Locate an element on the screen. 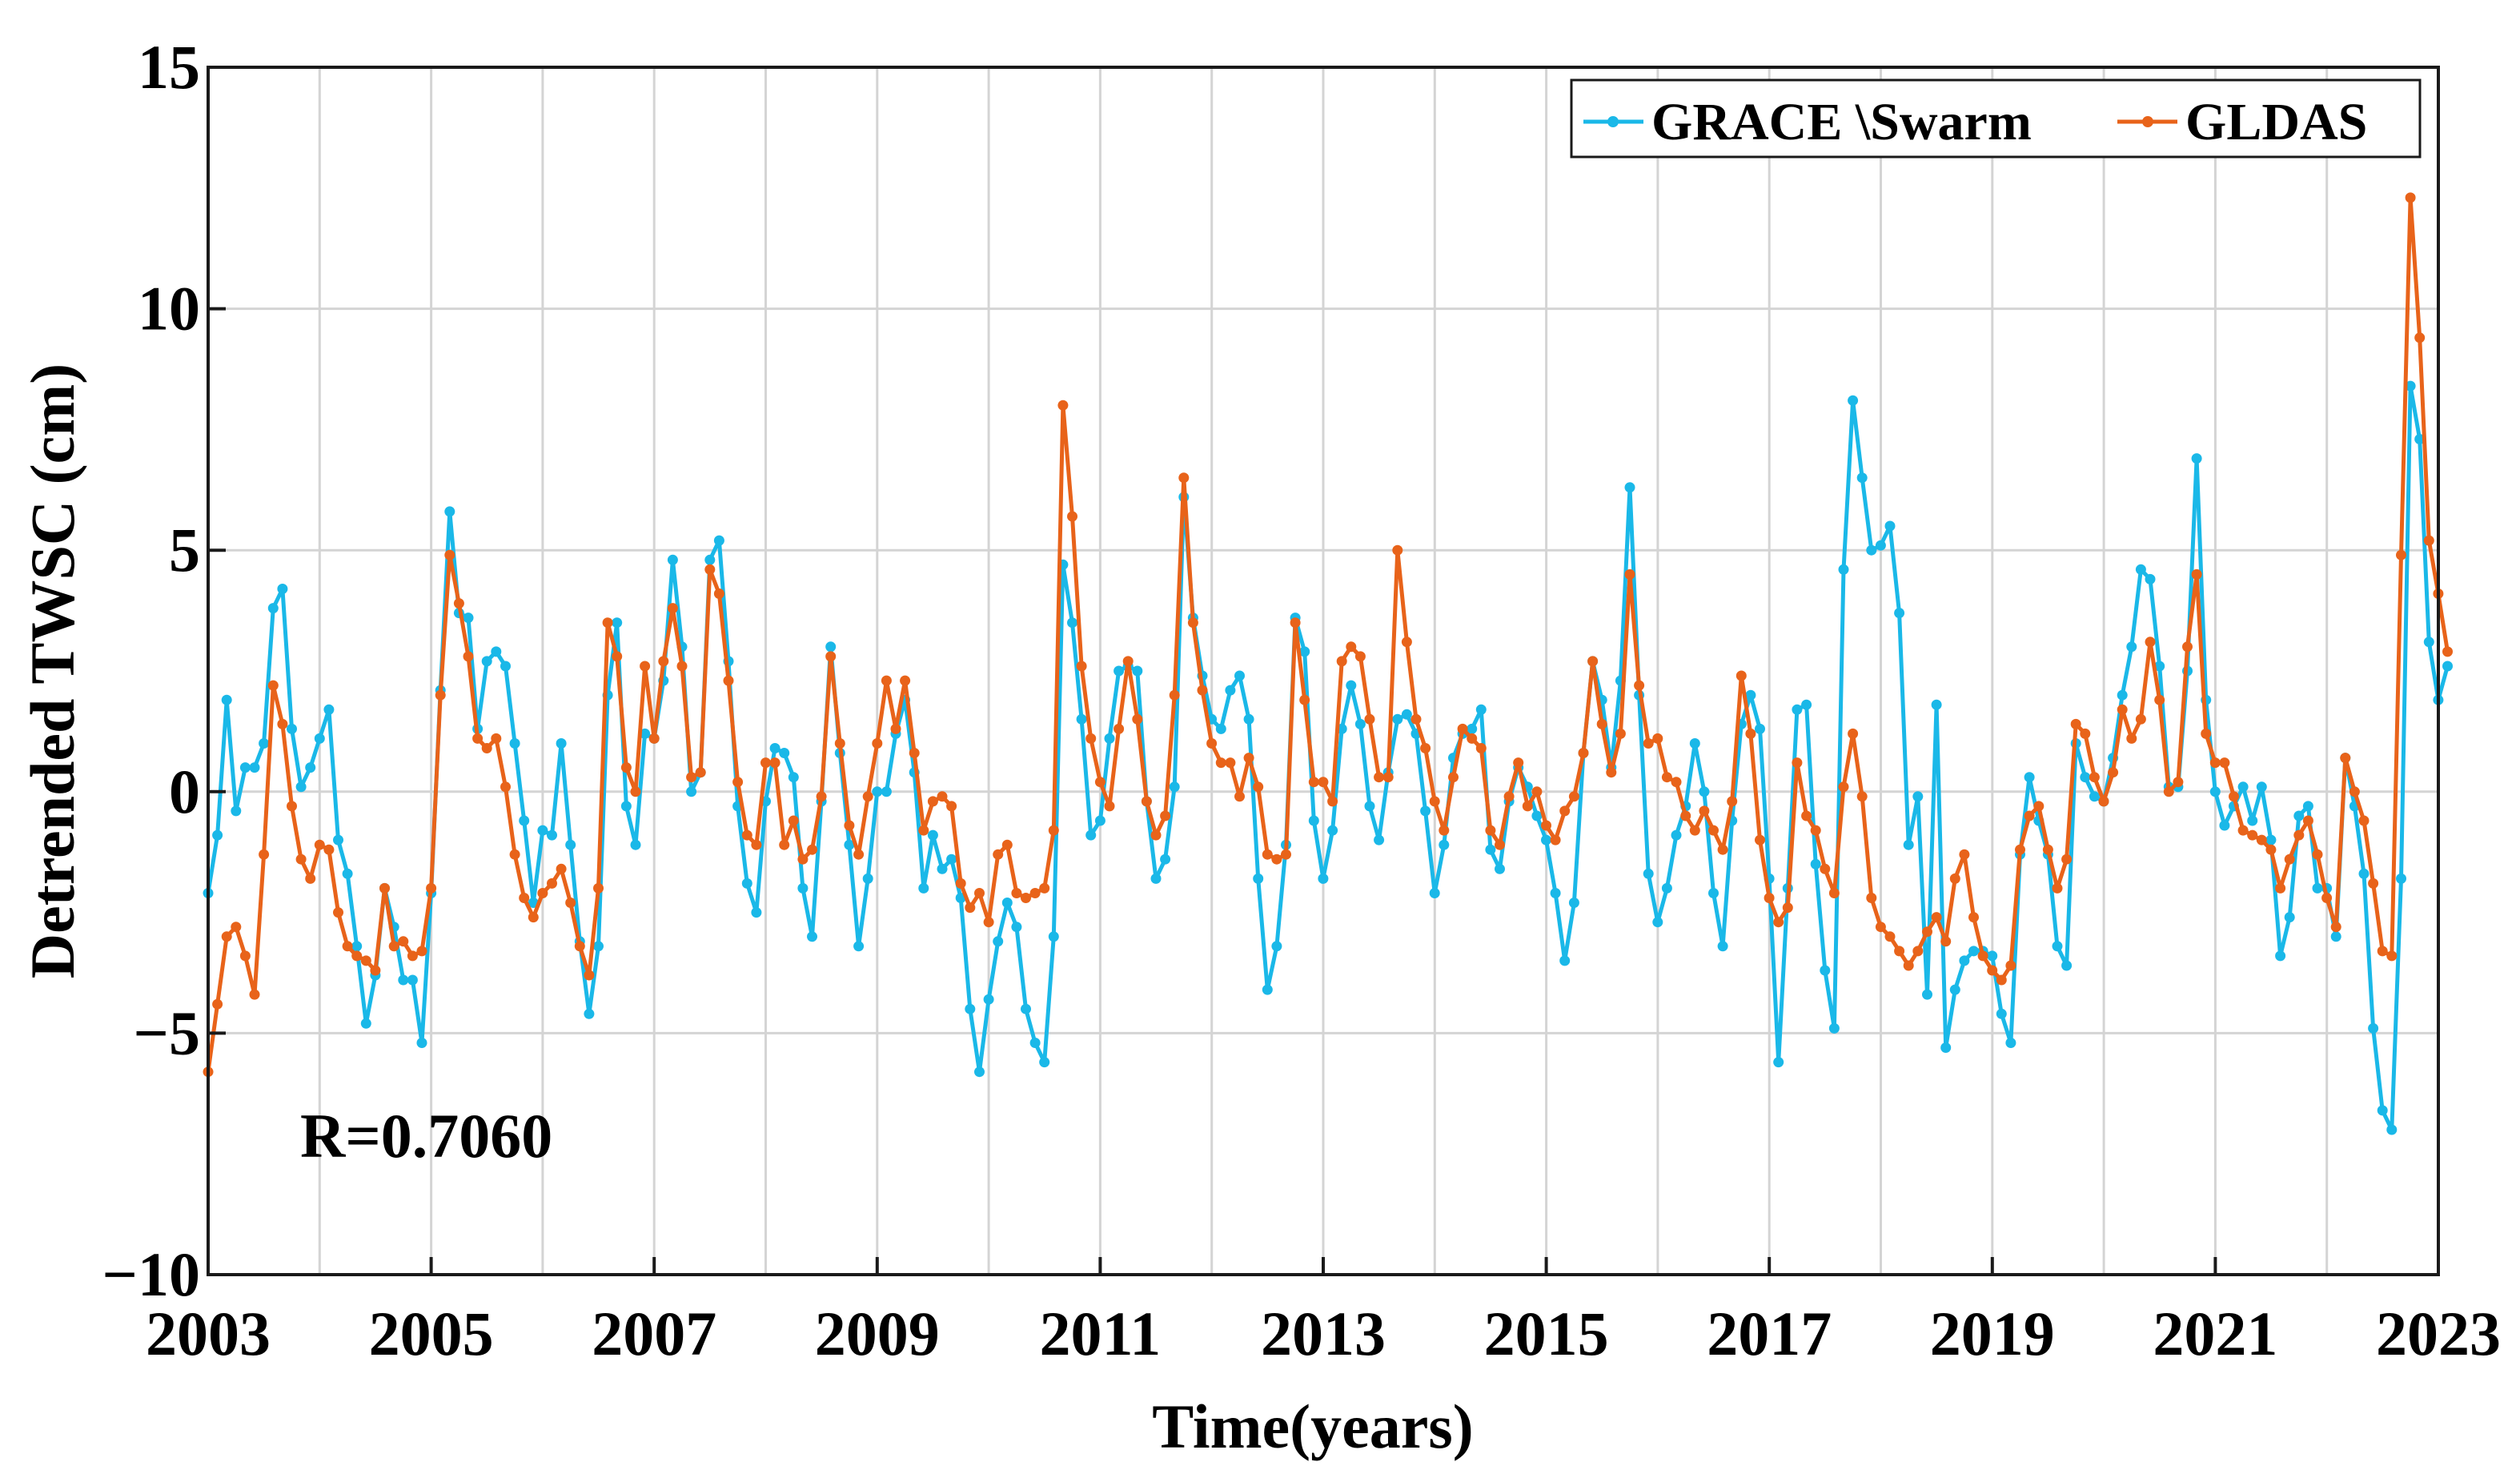 The width and height of the screenshot is (2520, 1470). y-tick-label: −10 is located at coordinates (151, 1274).